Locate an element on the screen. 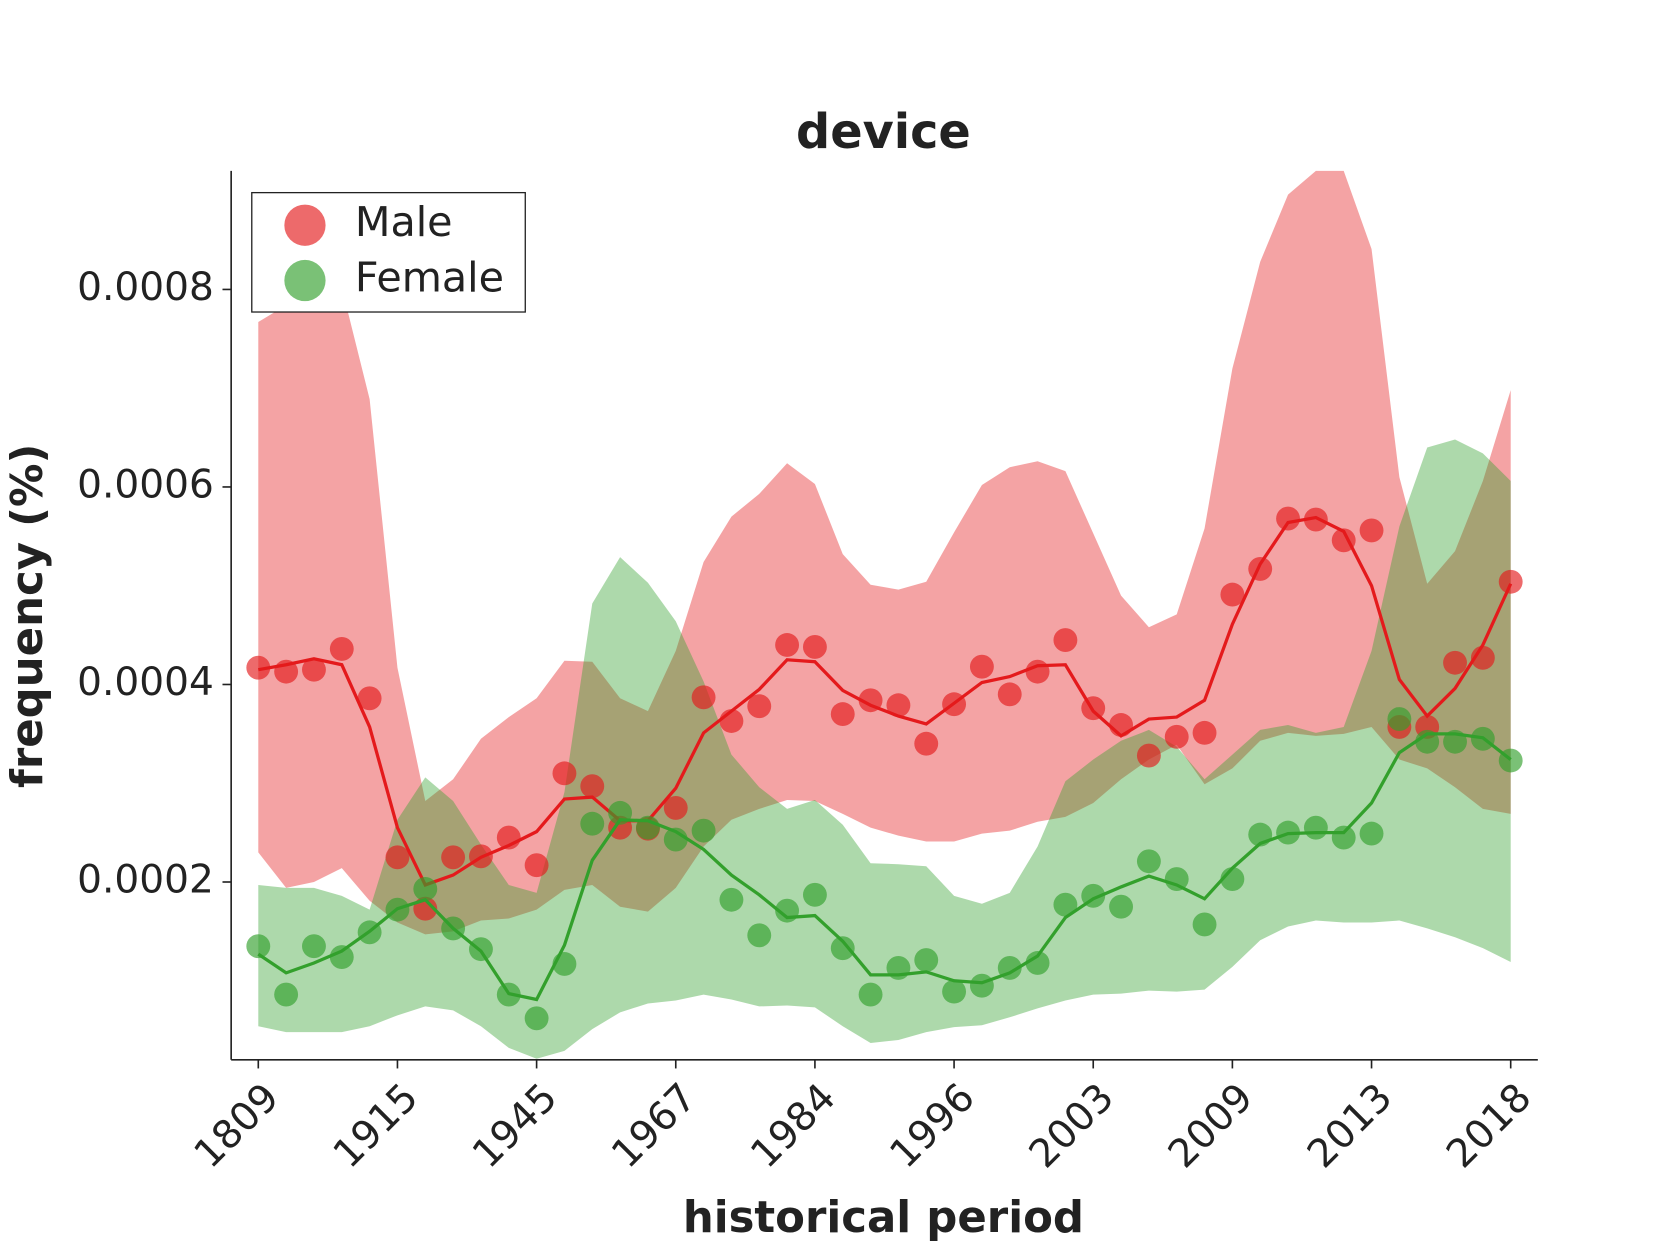 The image size is (1680, 1260). x-tick-label: 2009 is located at coordinates (1211, 1126).